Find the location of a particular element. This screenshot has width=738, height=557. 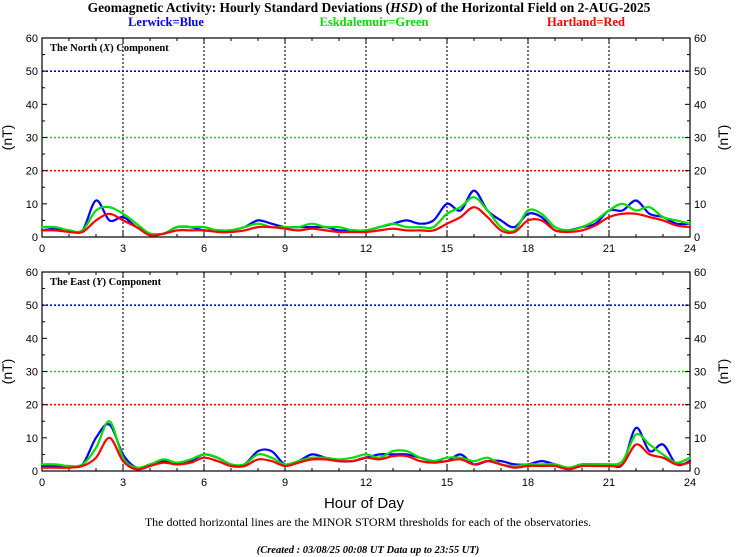

north-ytick-label-left-60: 60 is located at coordinates (32, 39).